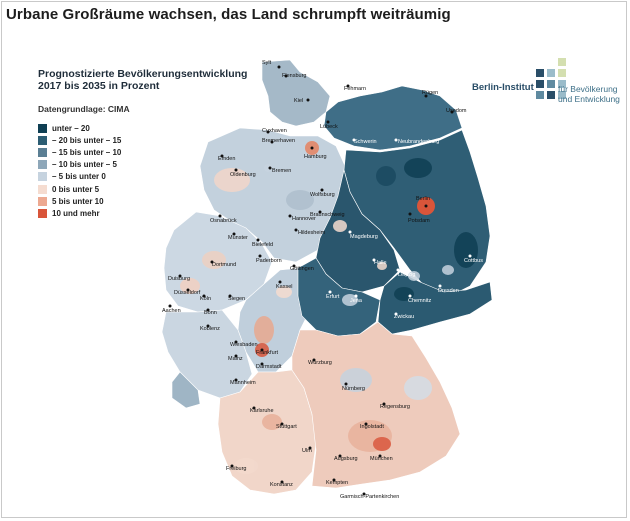  What do you see at coordinates (337, 483) in the screenshot?
I see `city-label: Kempten` at bounding box center [337, 483].